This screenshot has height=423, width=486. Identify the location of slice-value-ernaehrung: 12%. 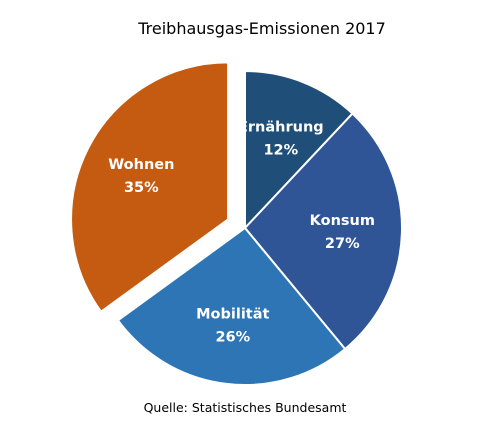
(280, 150).